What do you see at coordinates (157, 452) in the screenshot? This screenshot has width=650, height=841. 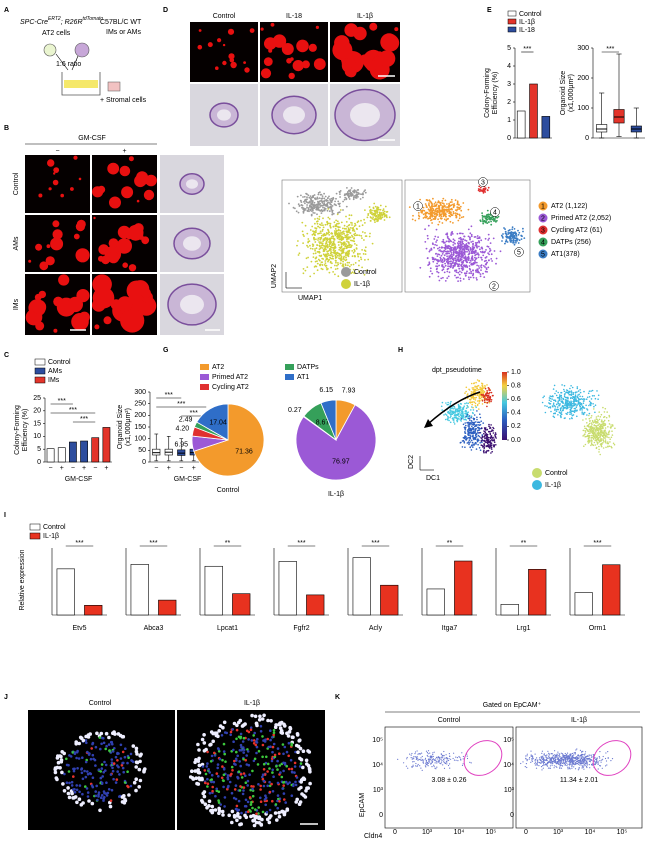 I see `box` at bounding box center [157, 452].